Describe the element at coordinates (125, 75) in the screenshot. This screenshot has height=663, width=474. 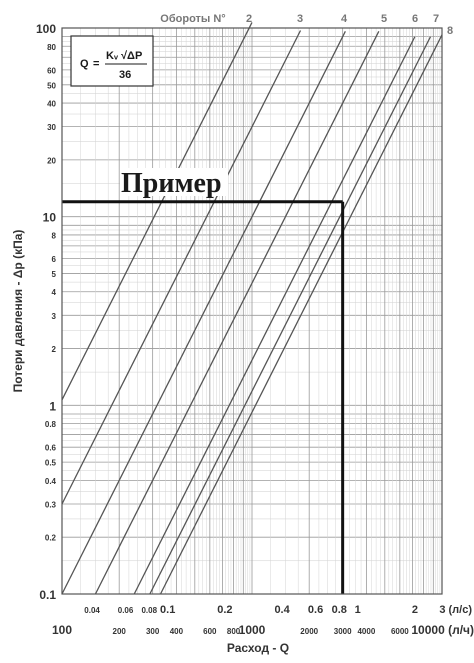
I see `formula-denominator: 36` at that location.